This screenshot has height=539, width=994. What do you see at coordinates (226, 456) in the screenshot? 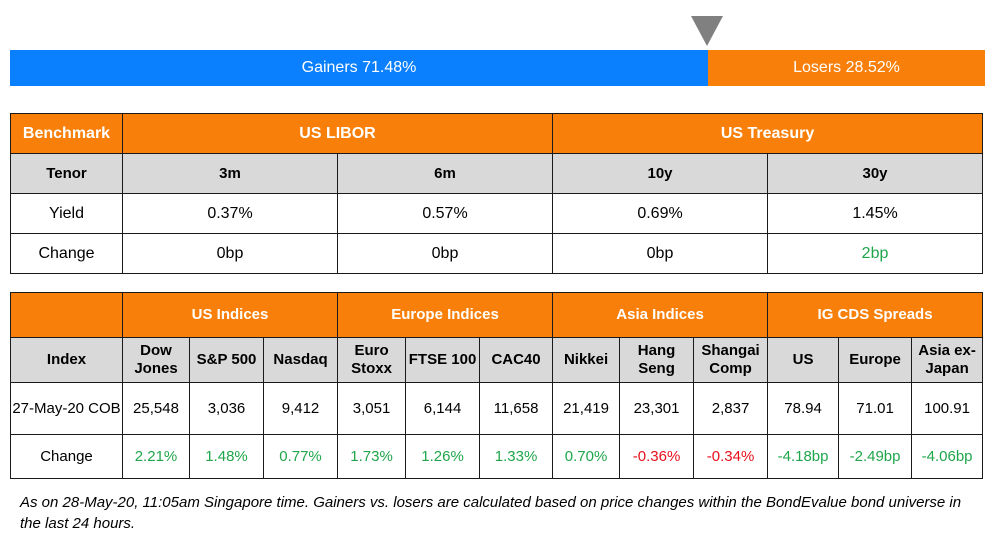
I see `index-change: 1.48%` at bounding box center [226, 456].